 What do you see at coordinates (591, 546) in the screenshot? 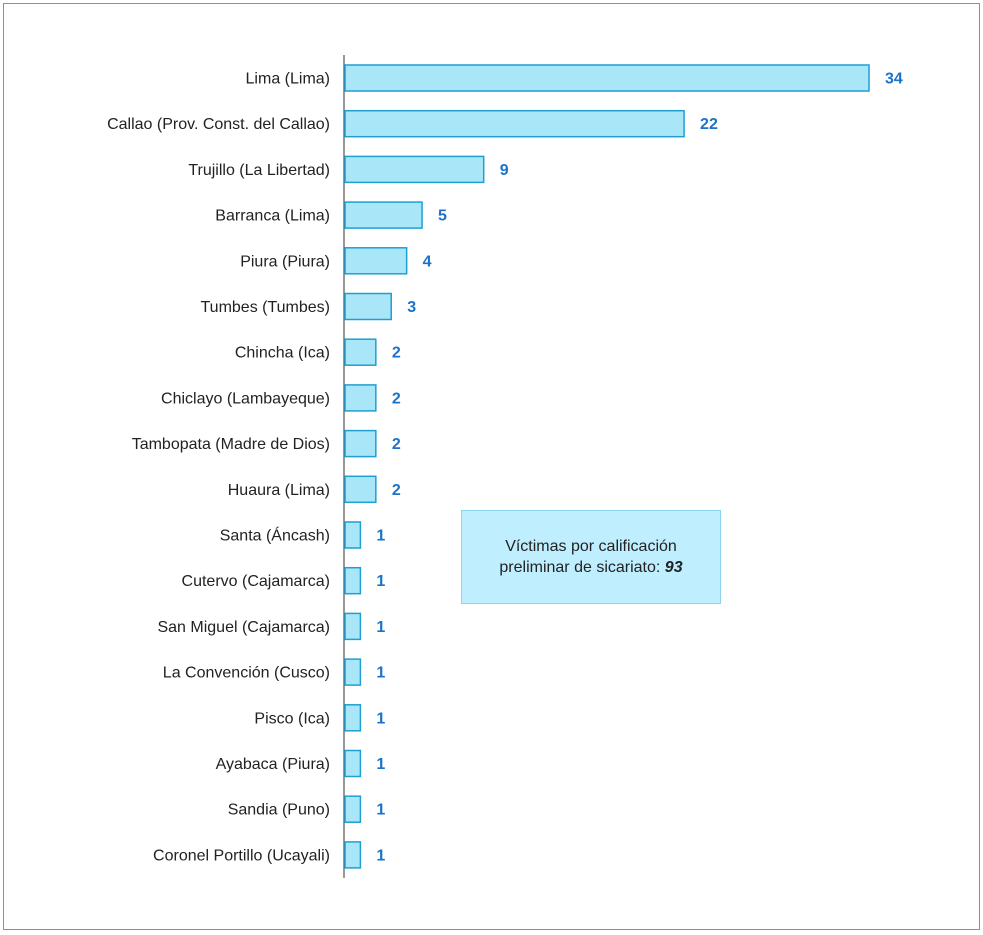
I see `note-line-1: Víctimas por calificación` at bounding box center [591, 546].